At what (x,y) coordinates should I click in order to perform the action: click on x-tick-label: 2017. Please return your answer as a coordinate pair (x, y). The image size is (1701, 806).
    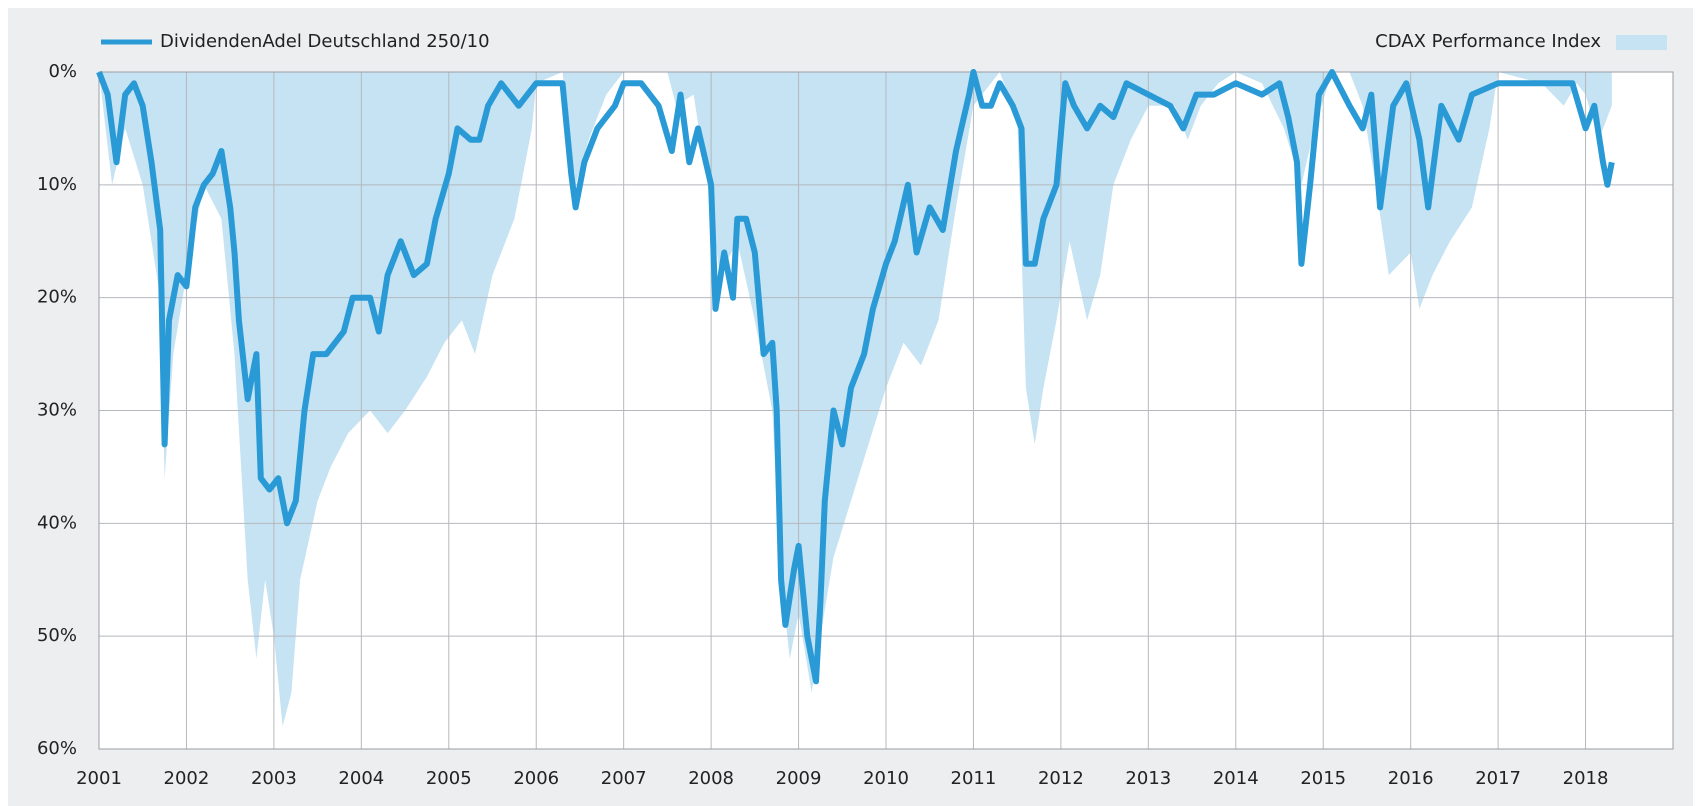
    Looking at the image, I should click on (1498, 778).